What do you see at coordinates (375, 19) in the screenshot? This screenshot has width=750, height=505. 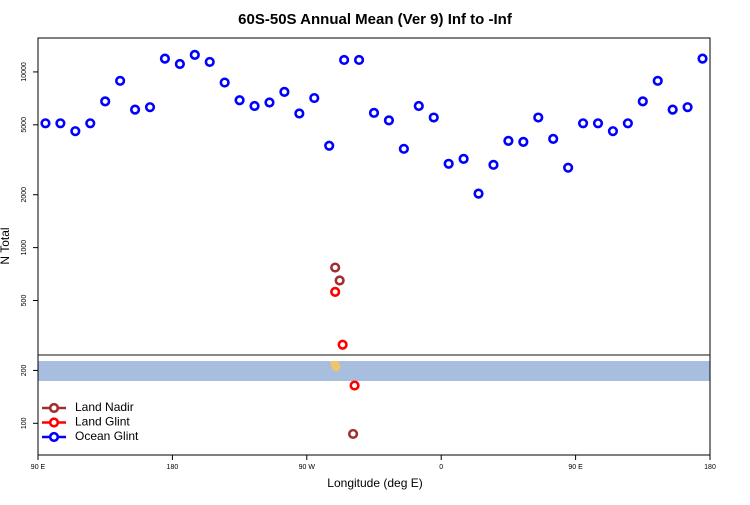 I see `chart-title: 60S-50S Annual Mean (Ver 9) Inf to -Inf` at bounding box center [375, 19].